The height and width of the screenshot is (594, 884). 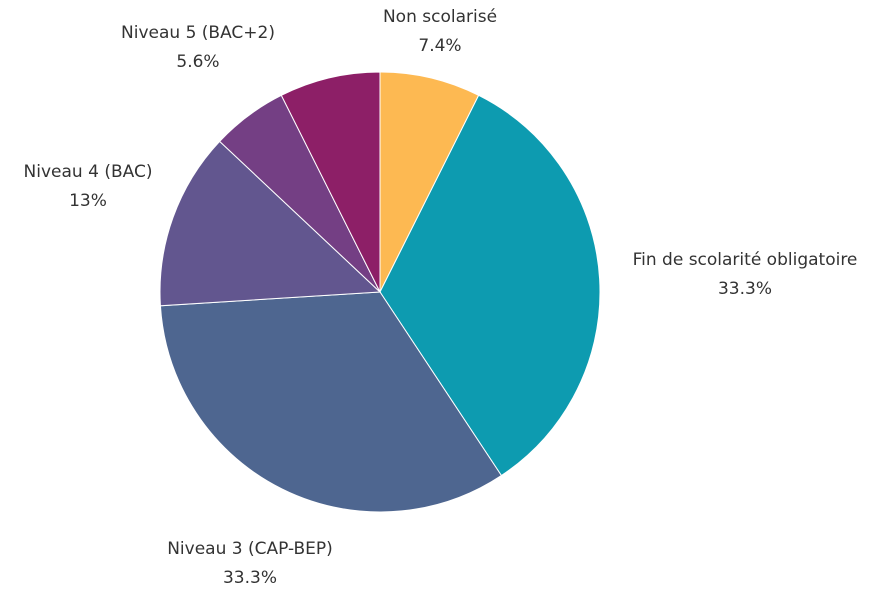 I want to click on slice-label-3: Niveau 3 (CAP-BEP), so click(x=250, y=549).